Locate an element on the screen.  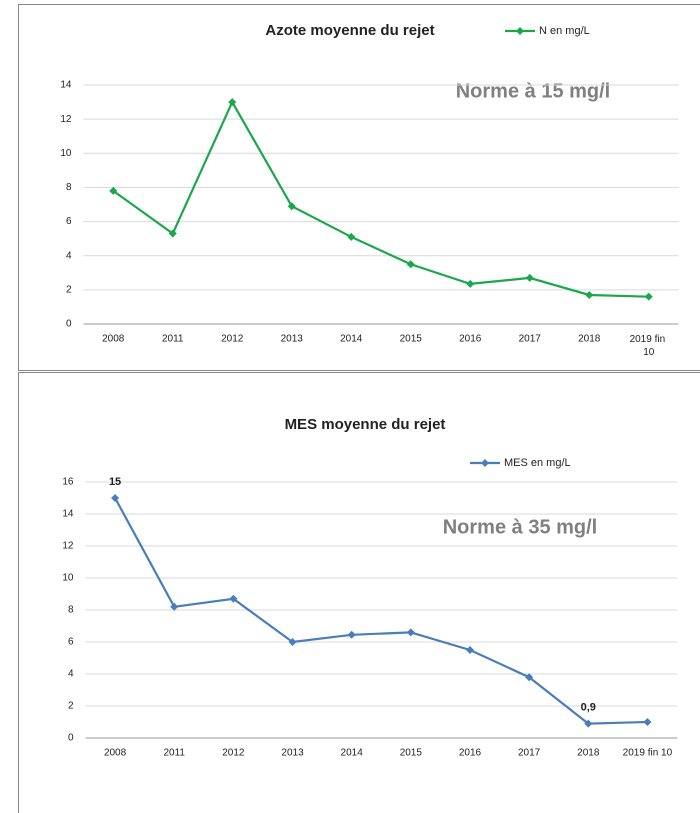
legend-label: N en mg/L is located at coordinates (564, 31).